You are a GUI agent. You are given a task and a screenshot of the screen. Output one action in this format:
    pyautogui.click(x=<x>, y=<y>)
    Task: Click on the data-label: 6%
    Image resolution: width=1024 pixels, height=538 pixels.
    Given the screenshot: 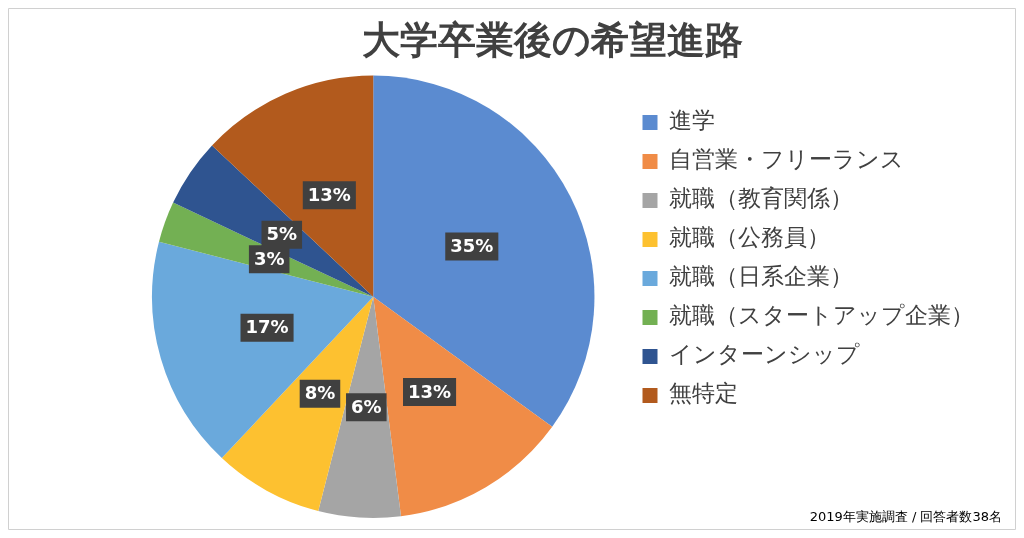 What is the action you would take?
    pyautogui.click(x=366, y=406)
    